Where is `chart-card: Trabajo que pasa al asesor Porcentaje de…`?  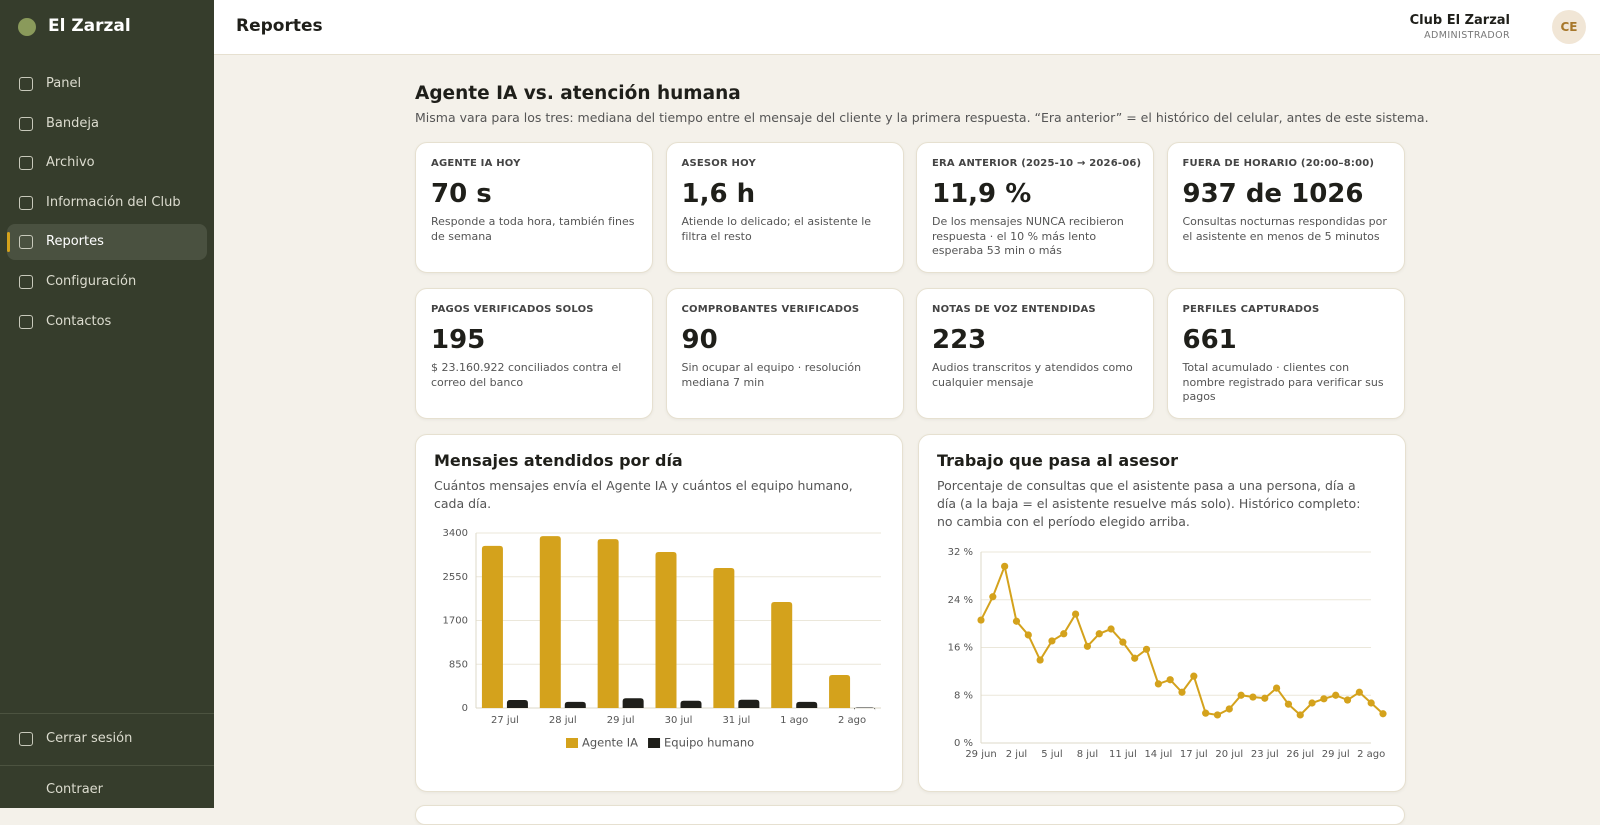
chart-card: Trabajo que pasa al asesor Porcentaje de… is located at coordinates (1162, 613).